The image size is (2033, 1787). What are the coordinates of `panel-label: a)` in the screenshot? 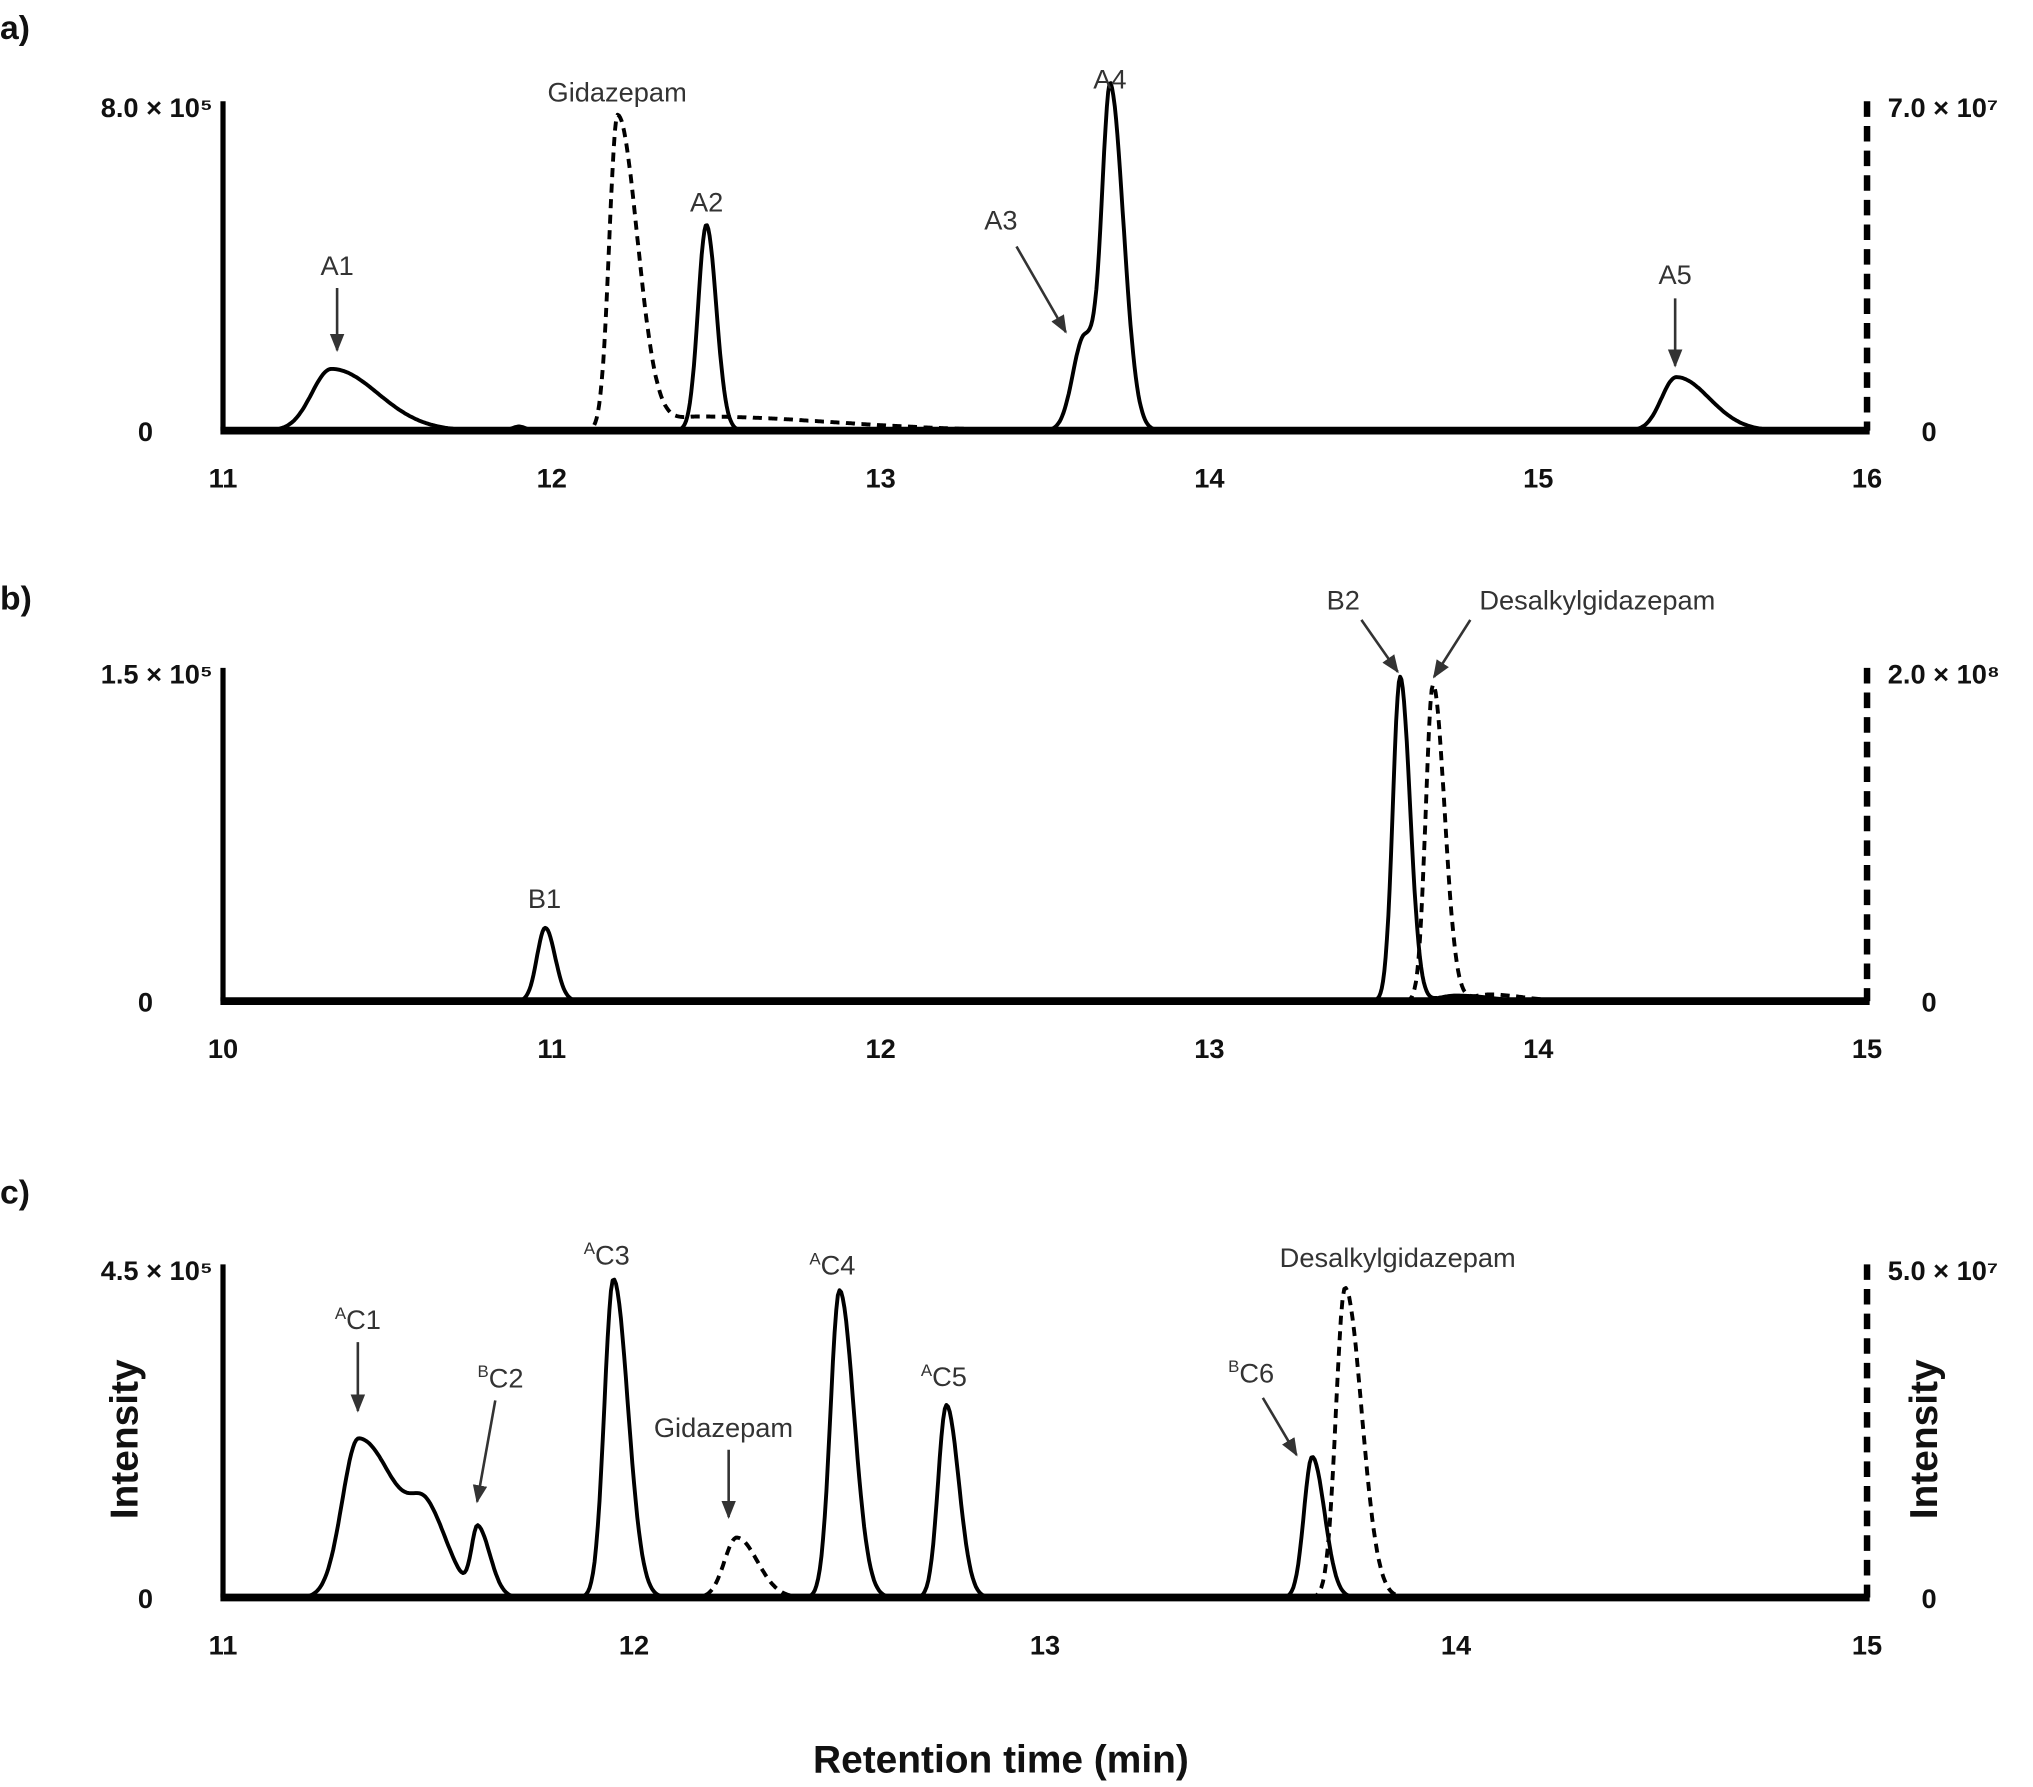 It's located at (15, 28).